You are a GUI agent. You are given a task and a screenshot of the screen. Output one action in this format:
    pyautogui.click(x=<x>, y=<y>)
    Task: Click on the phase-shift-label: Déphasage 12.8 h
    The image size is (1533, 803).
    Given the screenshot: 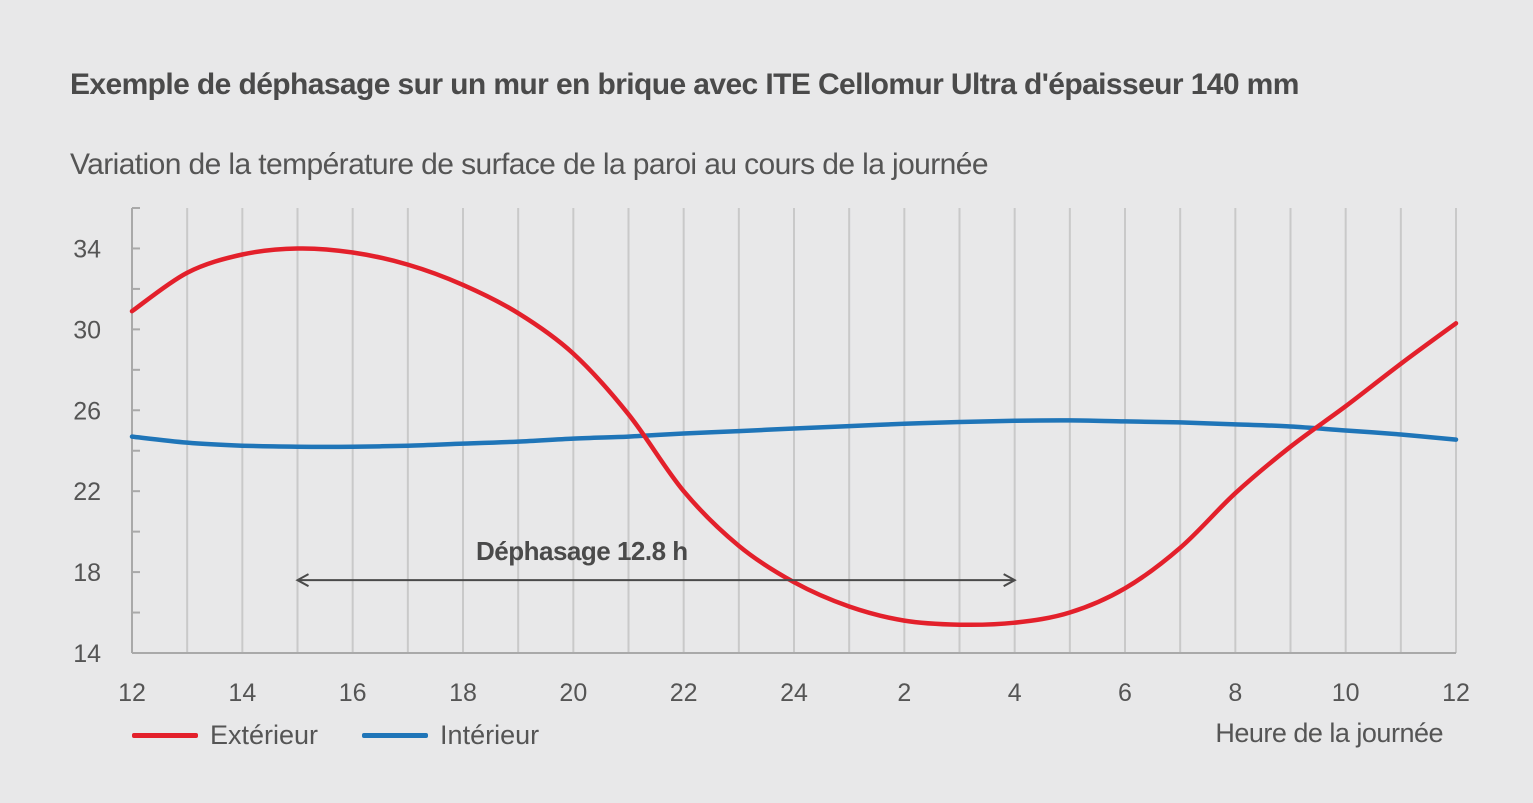 What is the action you would take?
    pyautogui.click(x=582, y=551)
    